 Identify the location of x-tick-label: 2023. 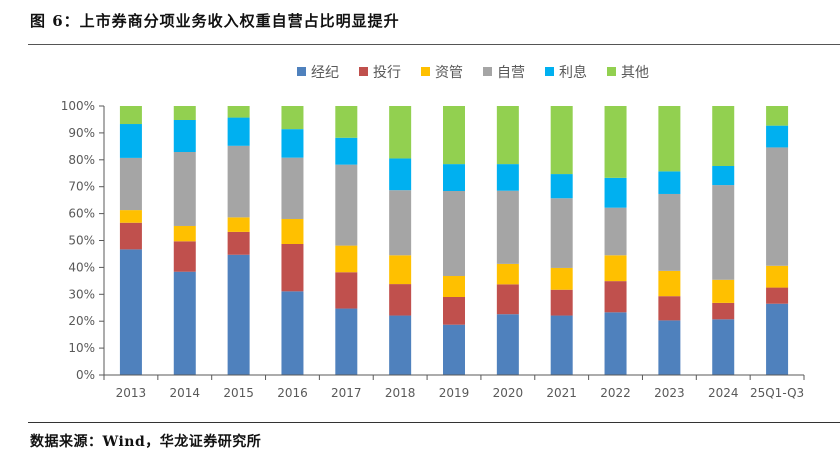
(669, 393).